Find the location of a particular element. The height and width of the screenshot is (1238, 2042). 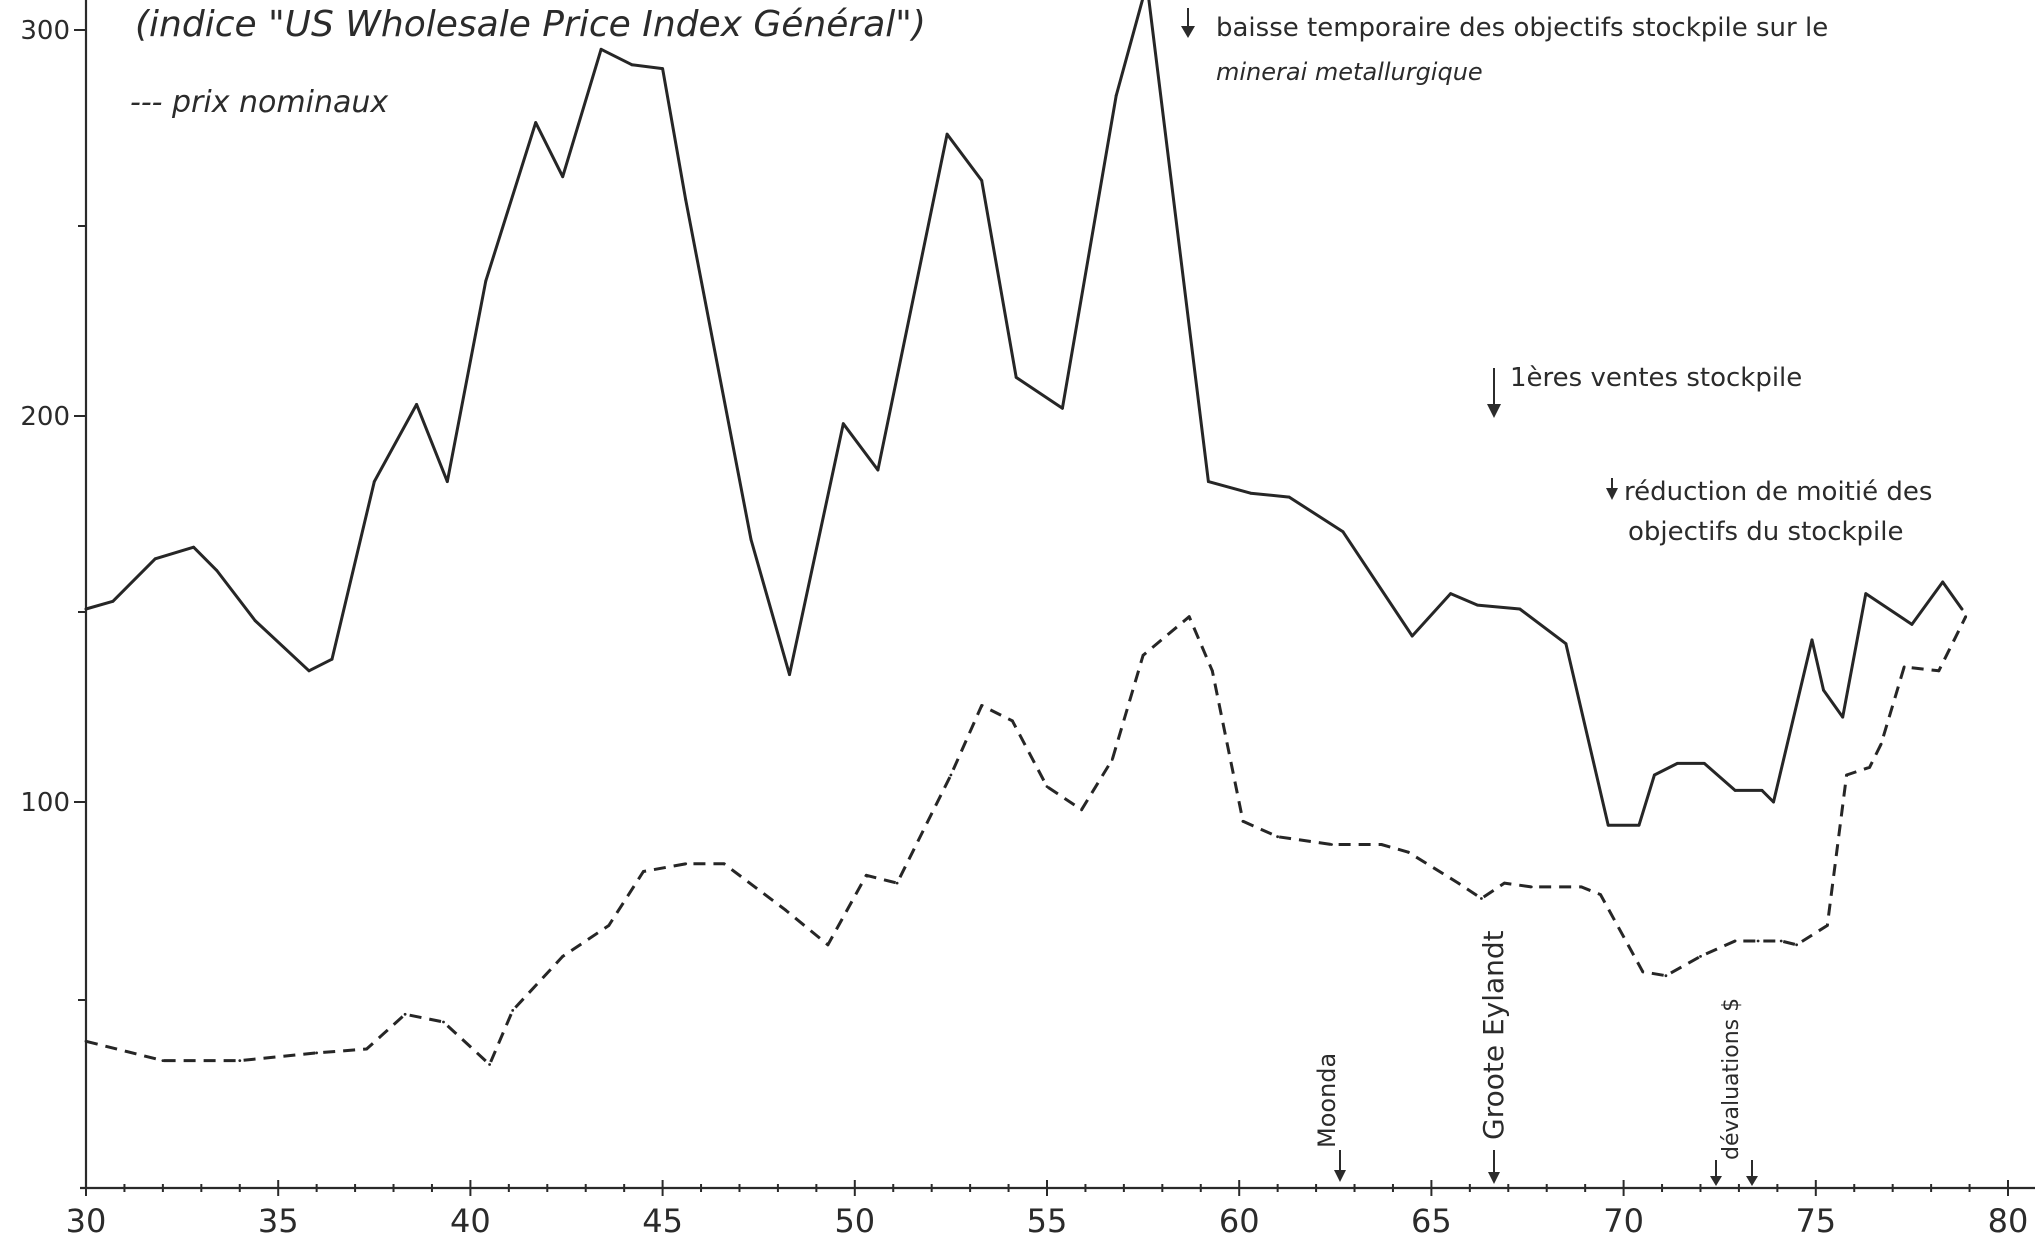

annotation-reduction-text-2: objectifs du stockpile is located at coordinates (1766, 532).